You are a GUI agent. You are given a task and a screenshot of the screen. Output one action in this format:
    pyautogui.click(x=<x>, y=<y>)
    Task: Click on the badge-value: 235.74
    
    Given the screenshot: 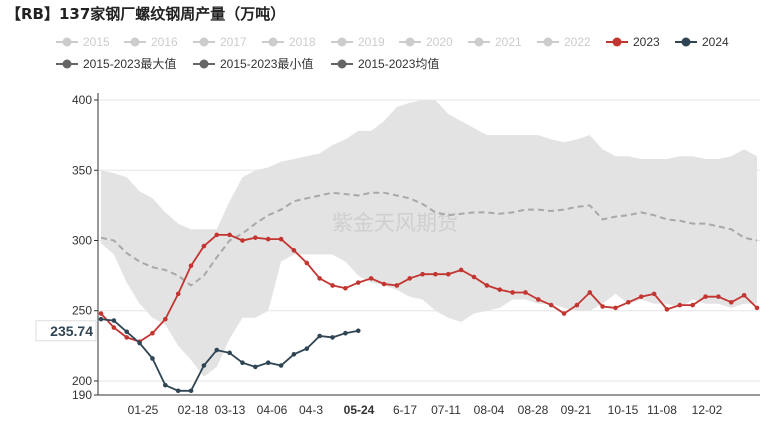 What is the action you would take?
    pyautogui.click(x=71, y=331)
    